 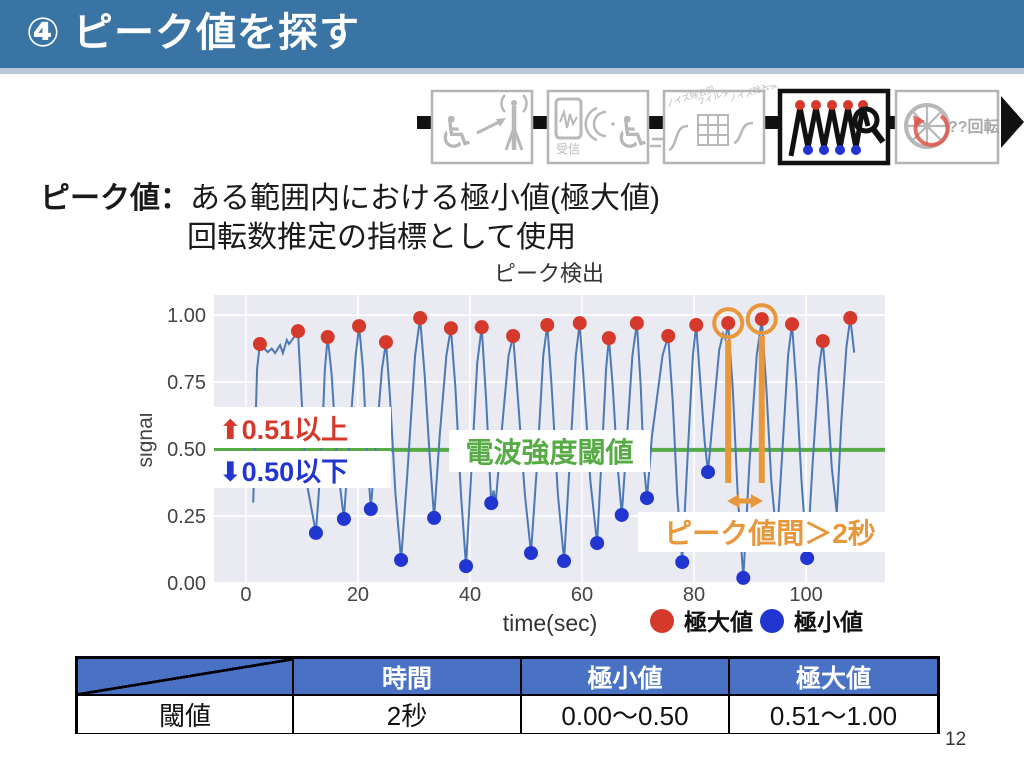 What do you see at coordinates (568, 149) in the screenshot?
I see `receive-label: 受信` at bounding box center [568, 149].